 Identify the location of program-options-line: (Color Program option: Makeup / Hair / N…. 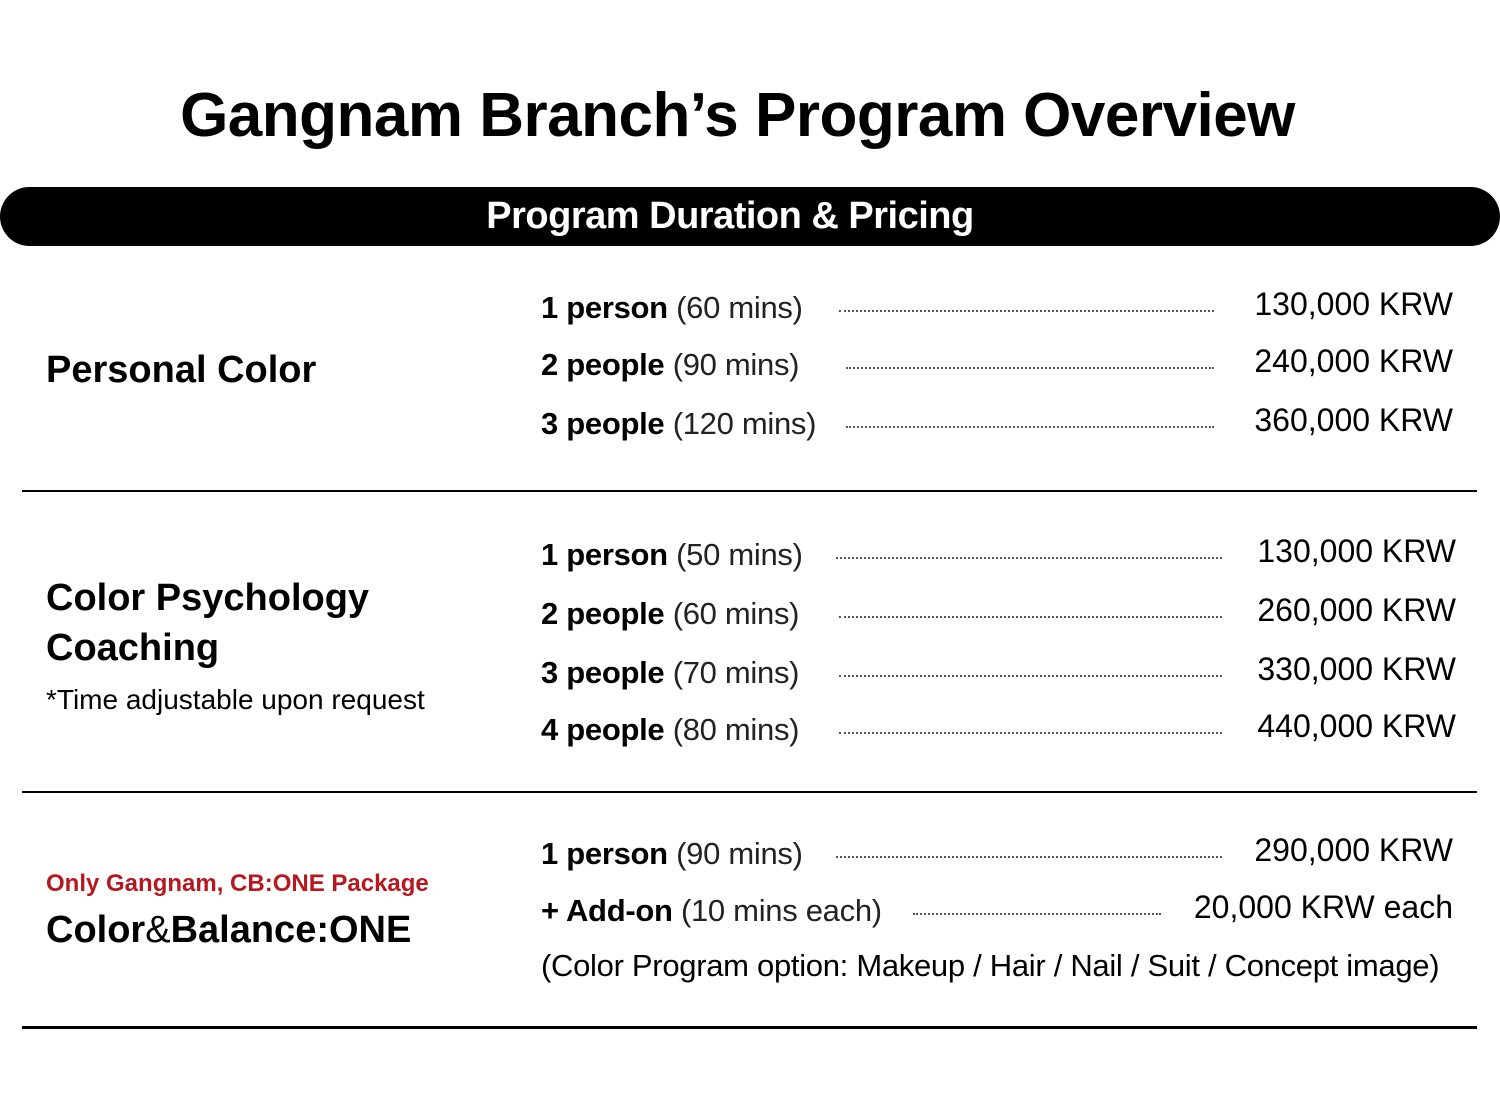
(990, 966).